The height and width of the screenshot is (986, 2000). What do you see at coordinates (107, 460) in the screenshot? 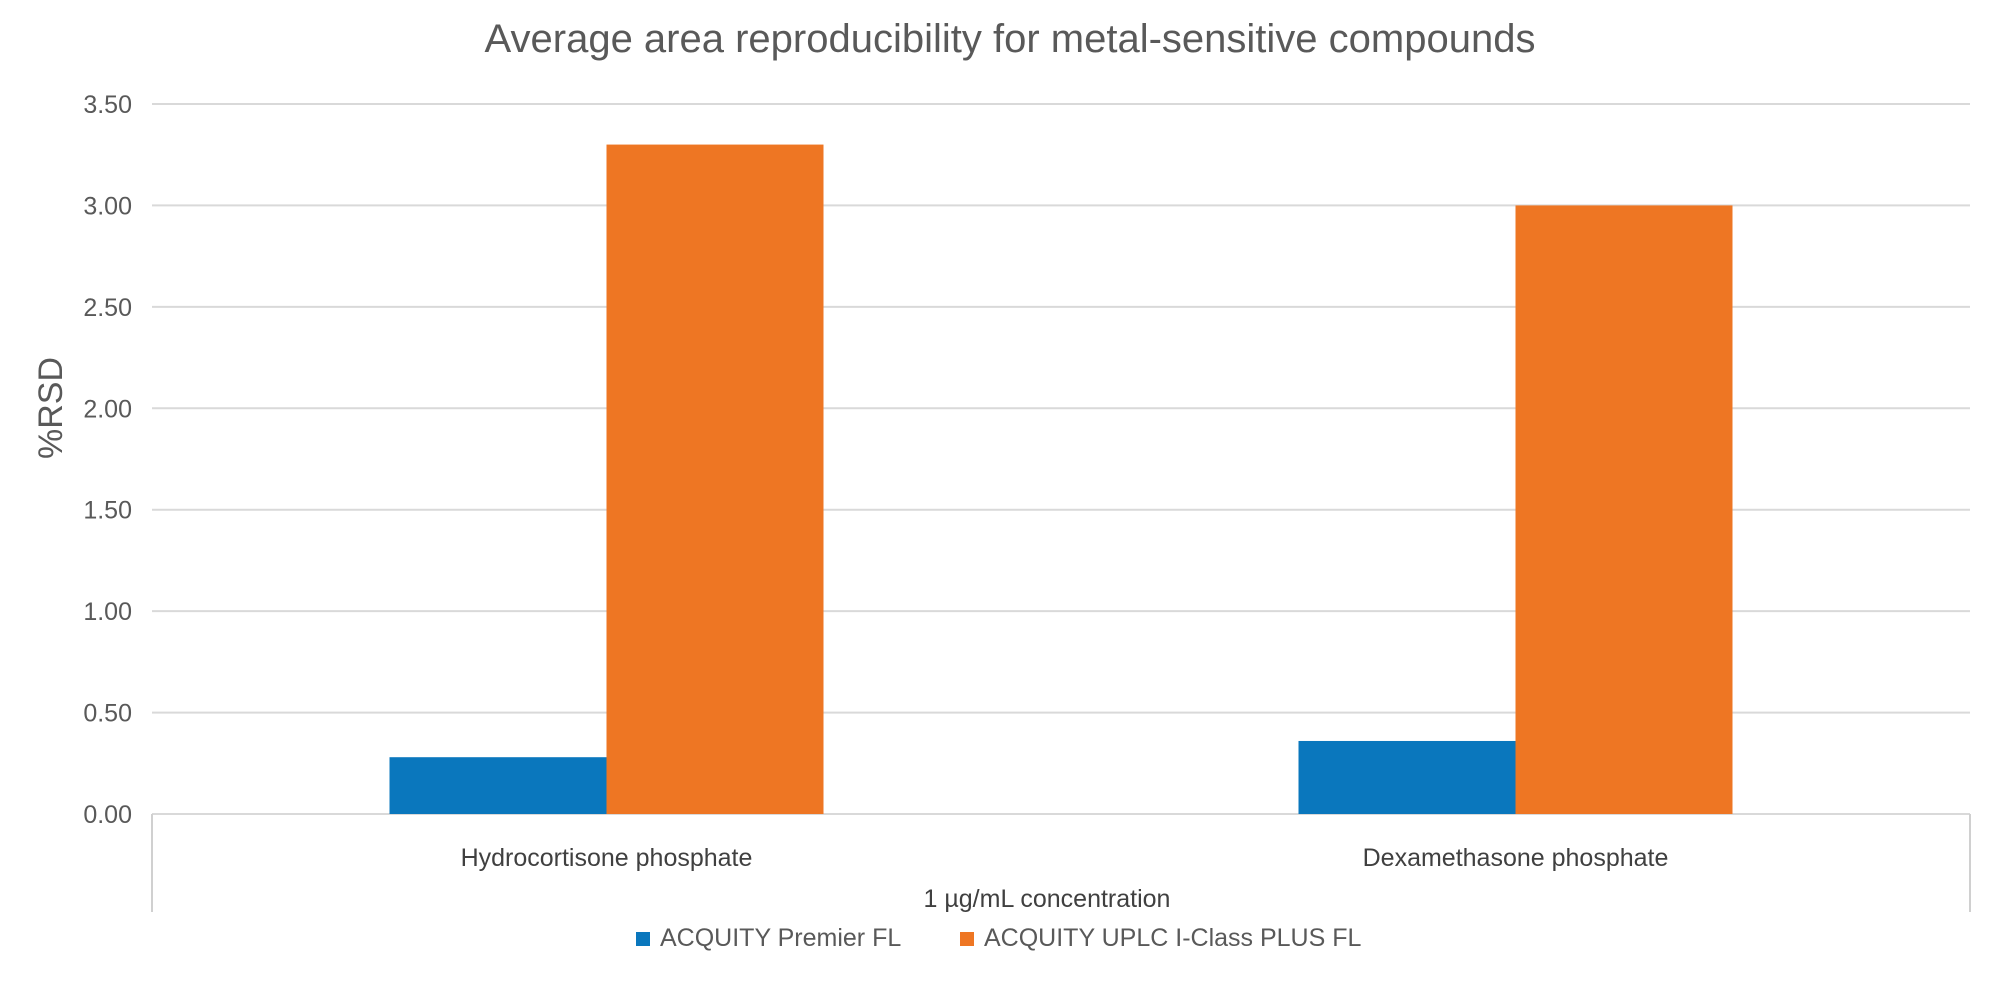
I see `y-tick-labels: 0.00 0.50 1.00 1.50 2.00 2.50 3.00 3.50` at bounding box center [107, 460].